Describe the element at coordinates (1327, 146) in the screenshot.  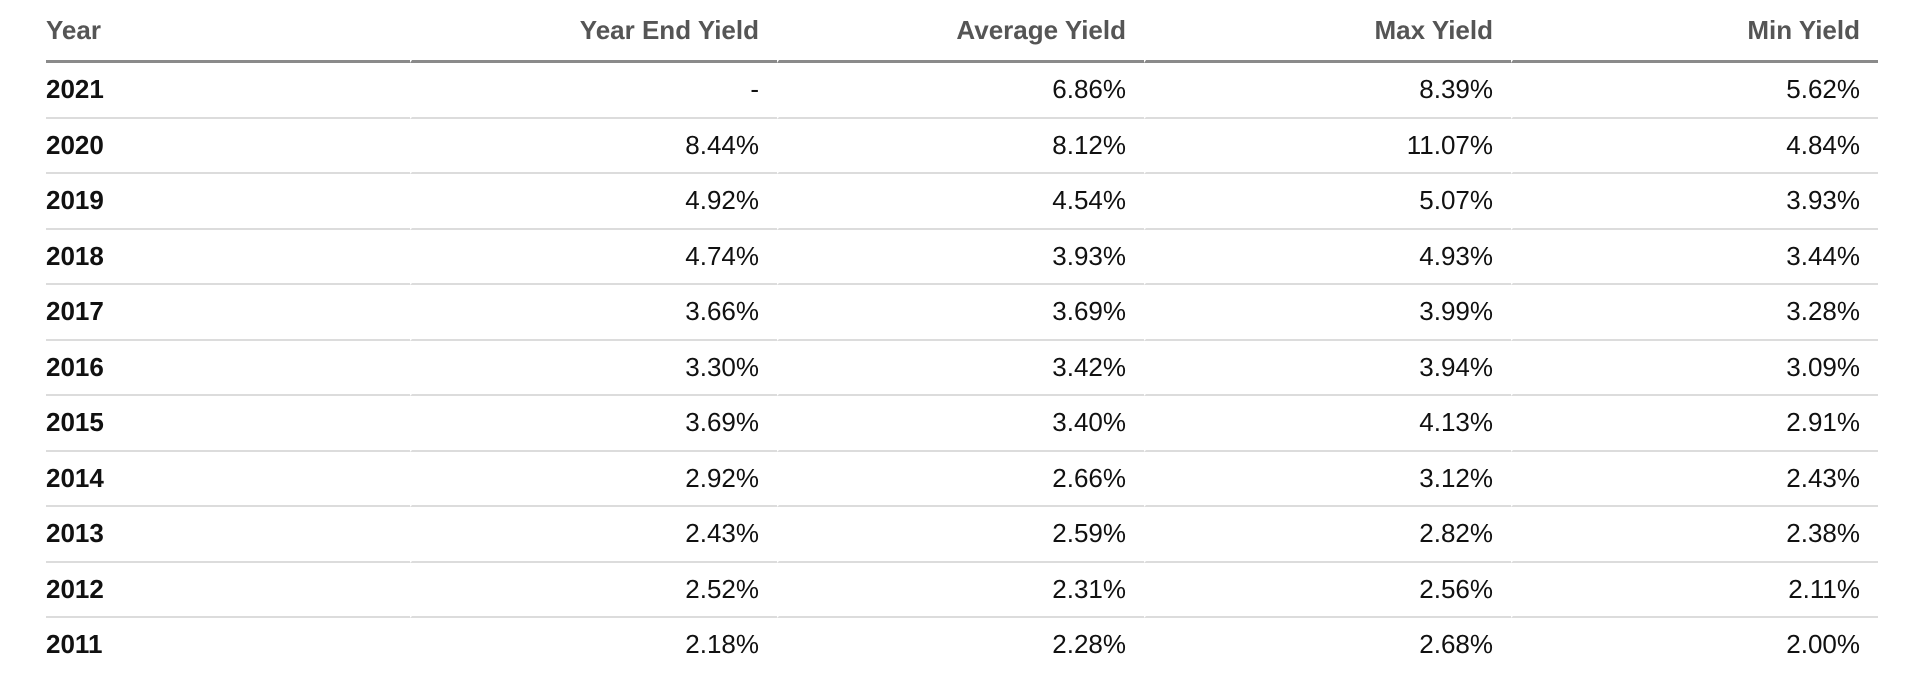
I see `cell-max-yield: 11.07%` at that location.